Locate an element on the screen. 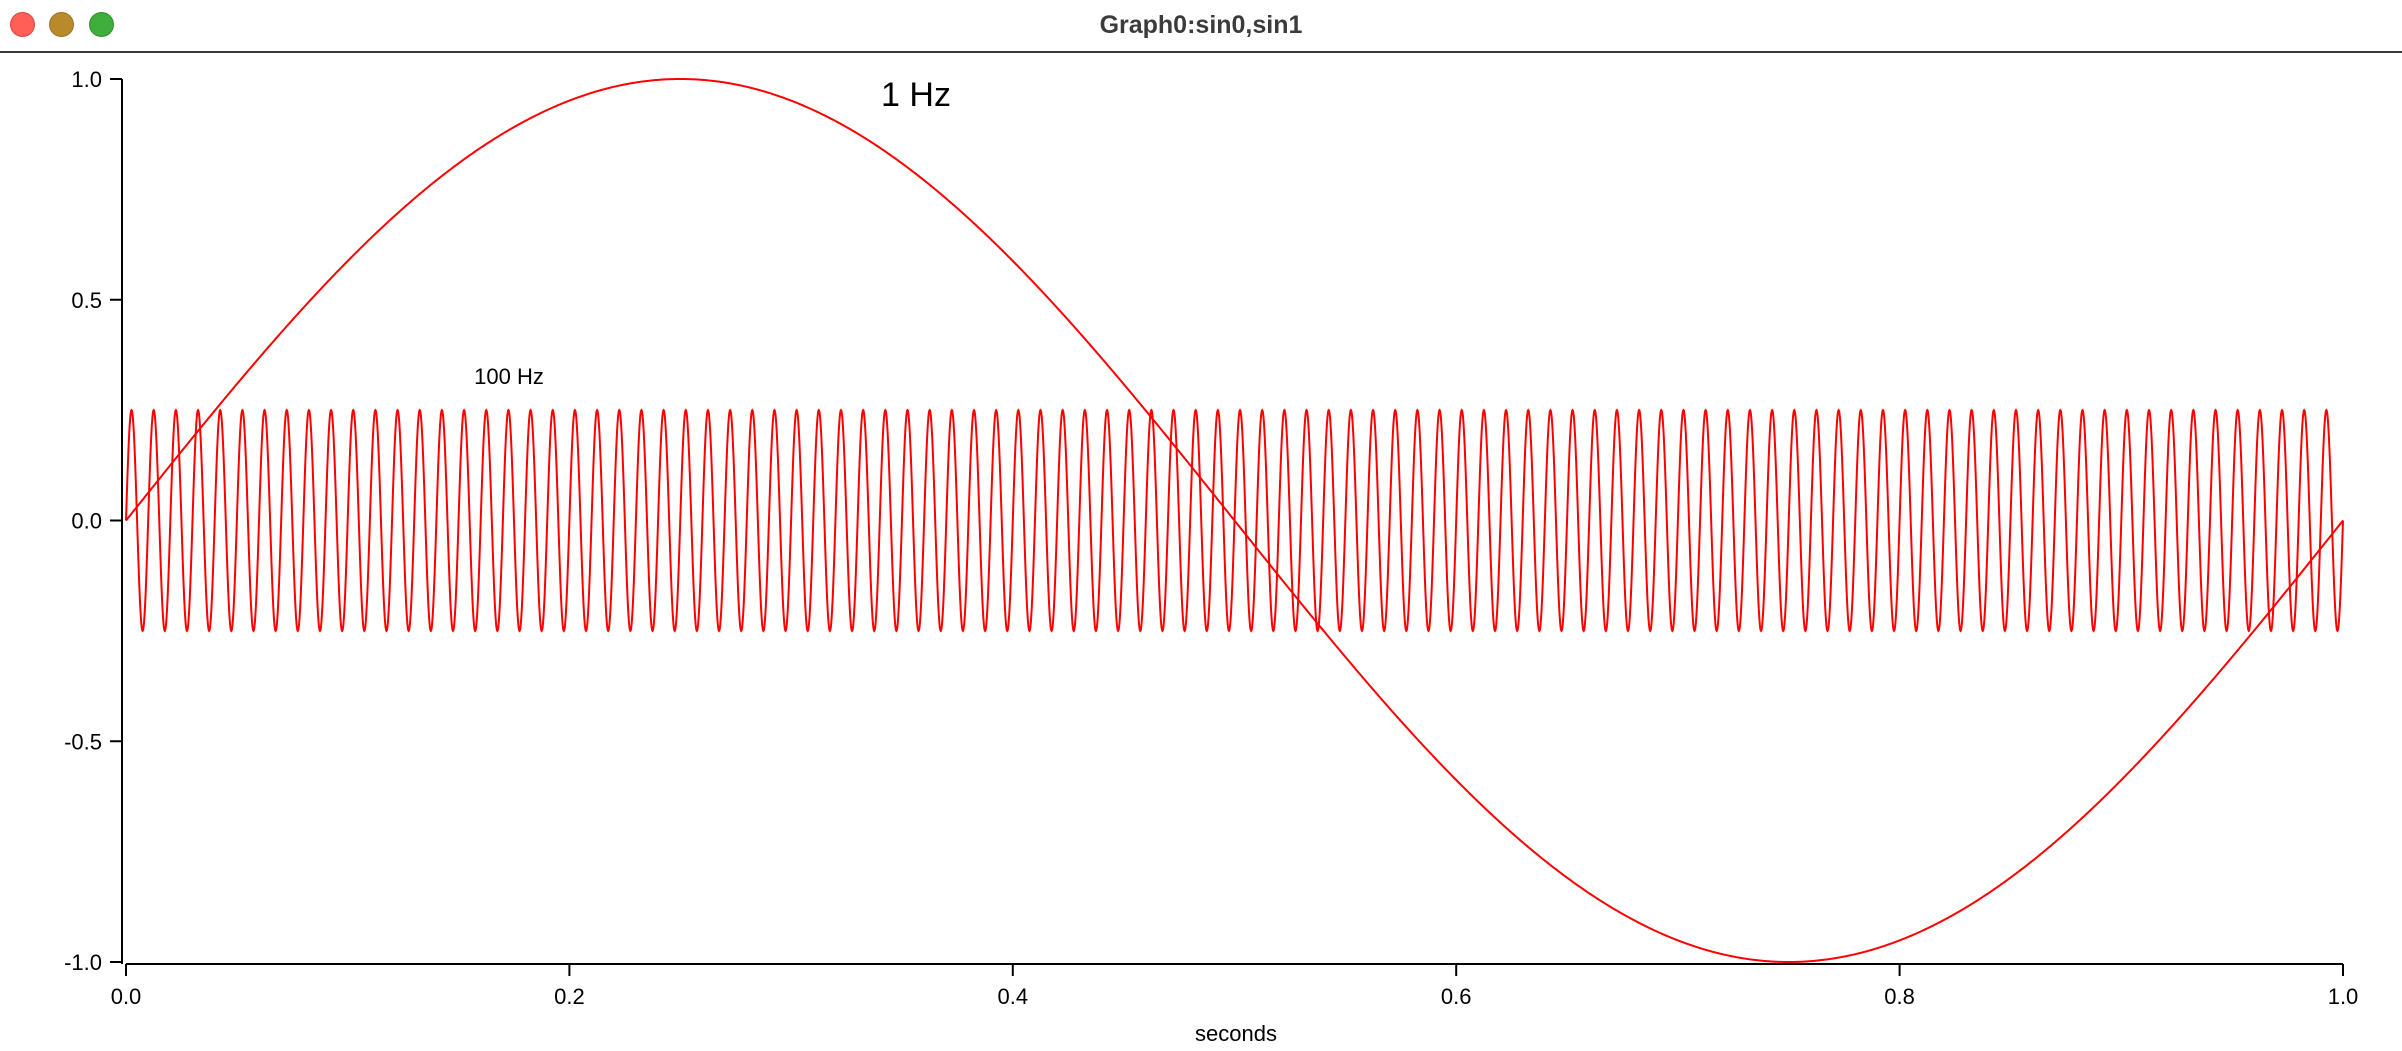 The height and width of the screenshot is (1051, 2402). y-ticks: 1.0 0.5 0.0 -0.5 -1.0 is located at coordinates (93, 521).